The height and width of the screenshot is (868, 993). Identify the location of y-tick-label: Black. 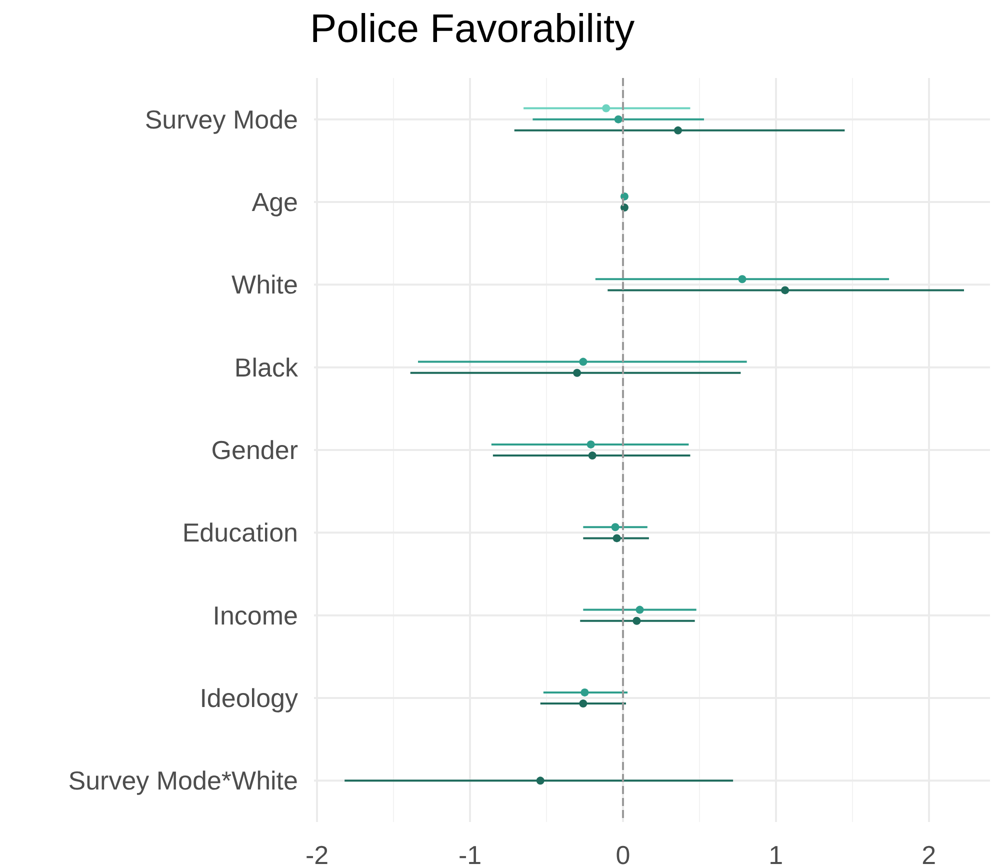
(266, 367).